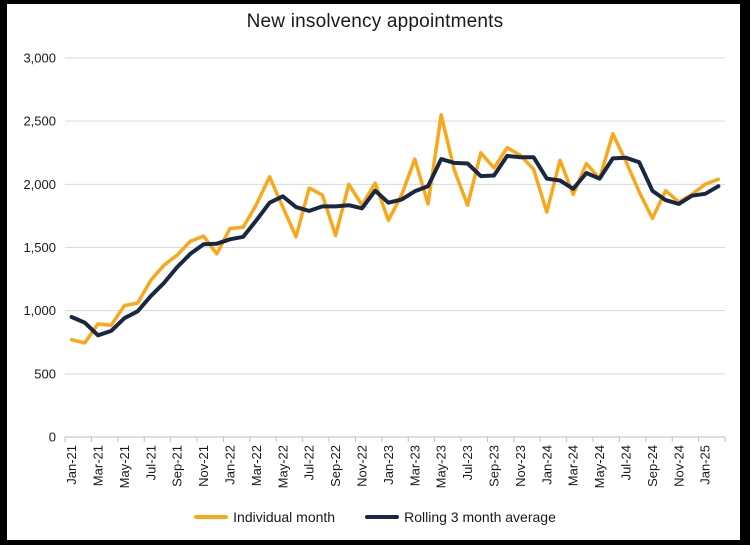 Image resolution: width=750 pixels, height=545 pixels. What do you see at coordinates (282, 466) in the screenshot?
I see `x-axis-label: May-22` at bounding box center [282, 466].